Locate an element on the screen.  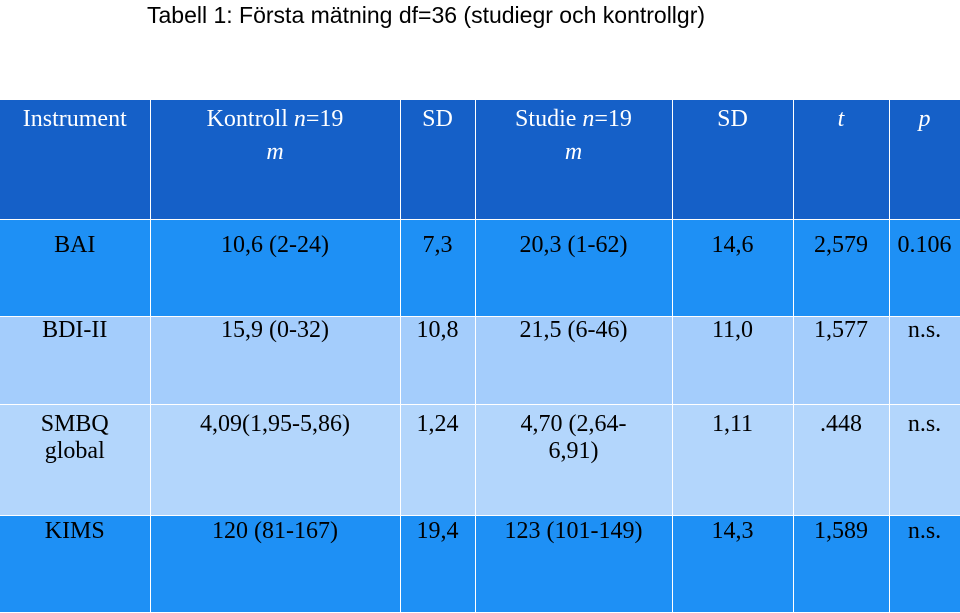
cell-kontroll: 4,09(1,95-5,86) is located at coordinates (275, 460).